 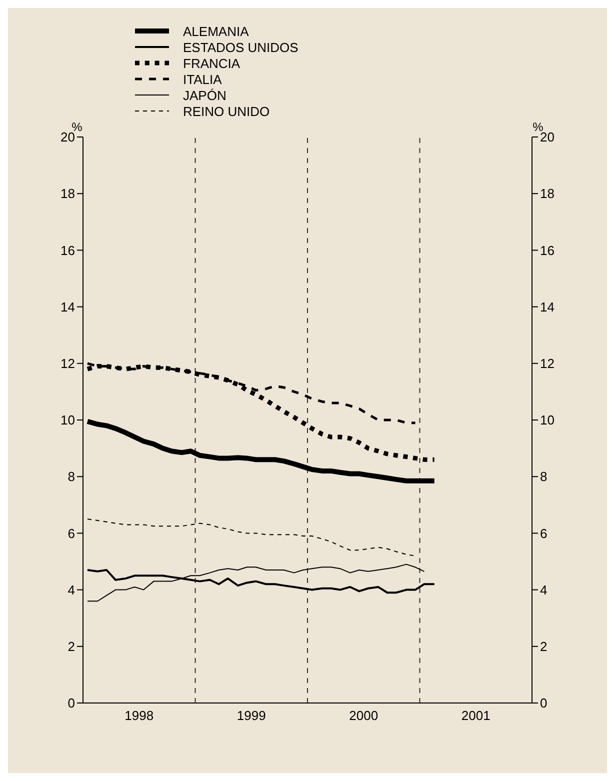 What do you see at coordinates (240, 47) in the screenshot?
I see `legend-label: ESTADOS UNIDOS` at bounding box center [240, 47].